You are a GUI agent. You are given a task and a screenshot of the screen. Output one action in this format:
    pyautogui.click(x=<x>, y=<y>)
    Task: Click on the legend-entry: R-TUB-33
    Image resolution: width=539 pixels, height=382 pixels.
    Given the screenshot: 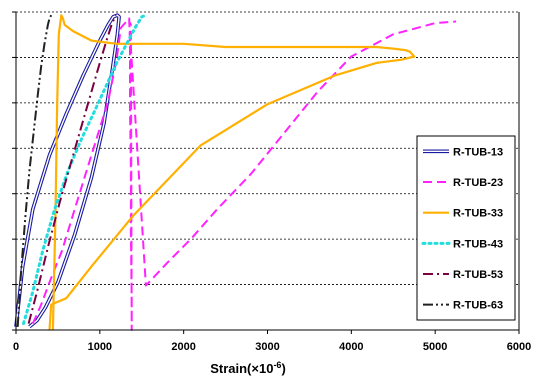 What is the action you would take?
    pyautogui.click(x=463, y=214)
    